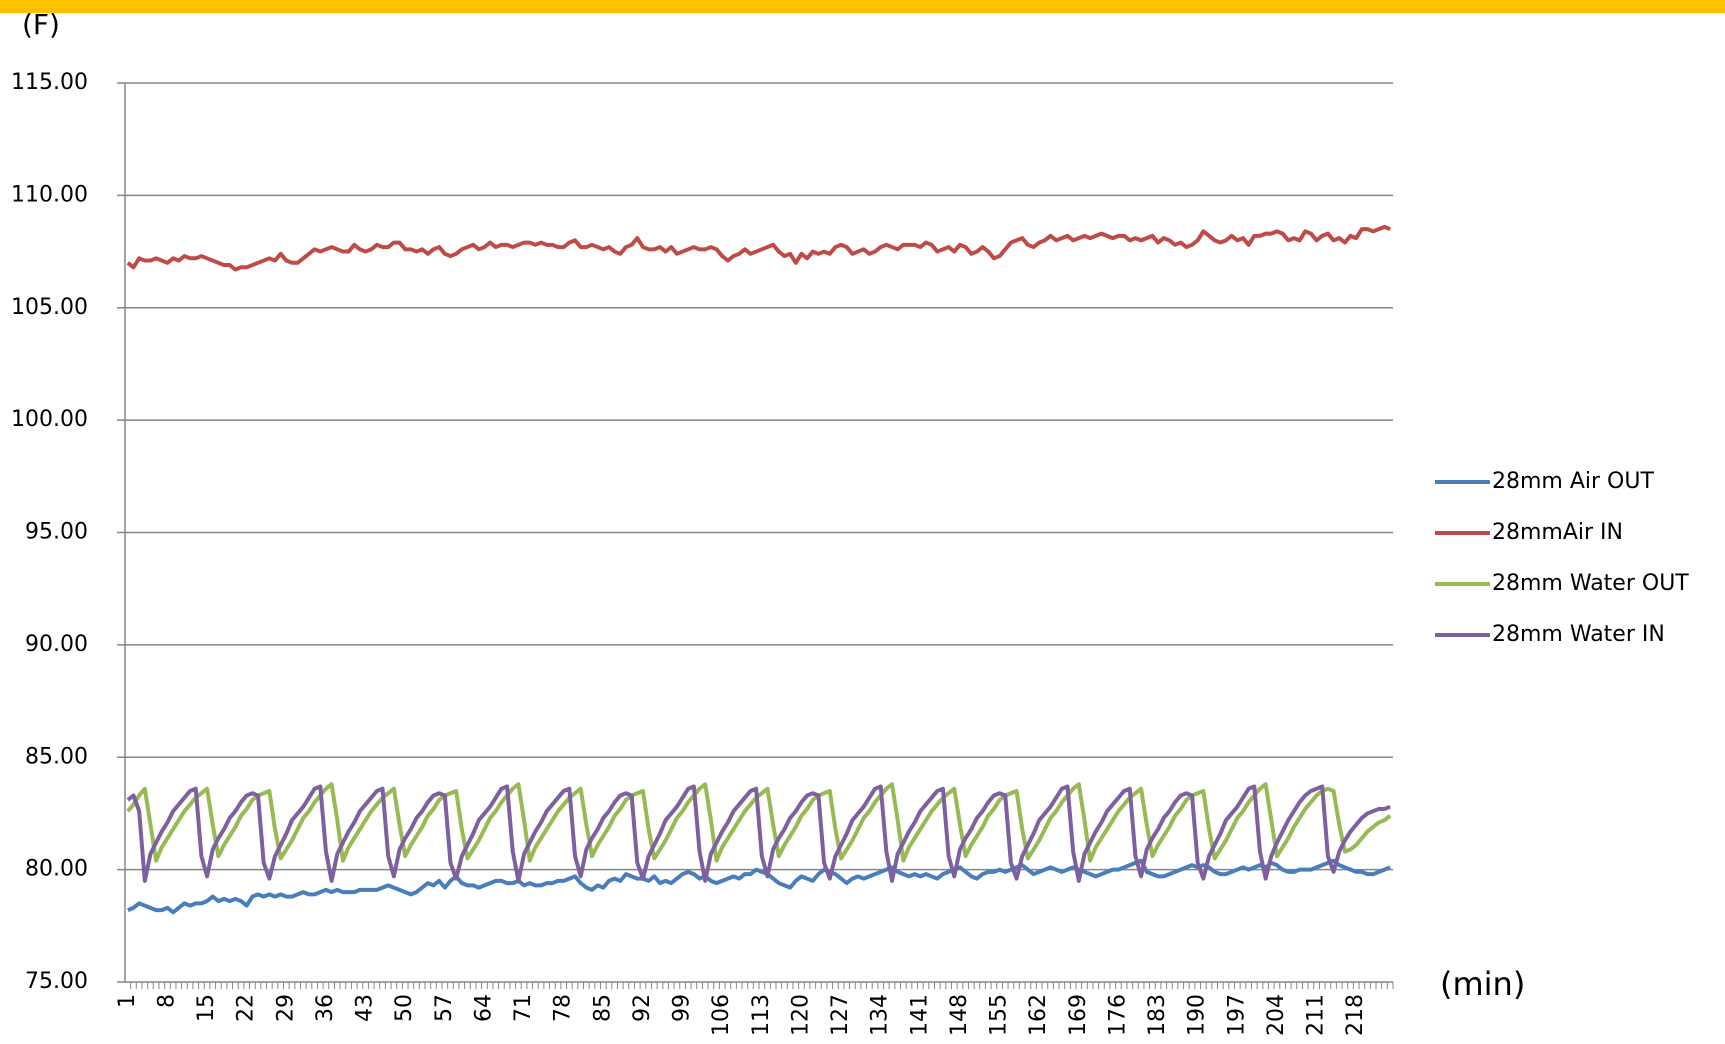 The image size is (1725, 1044). What do you see at coordinates (246, 1008) in the screenshot?
I see `x-tick-label: 22` at bounding box center [246, 1008].